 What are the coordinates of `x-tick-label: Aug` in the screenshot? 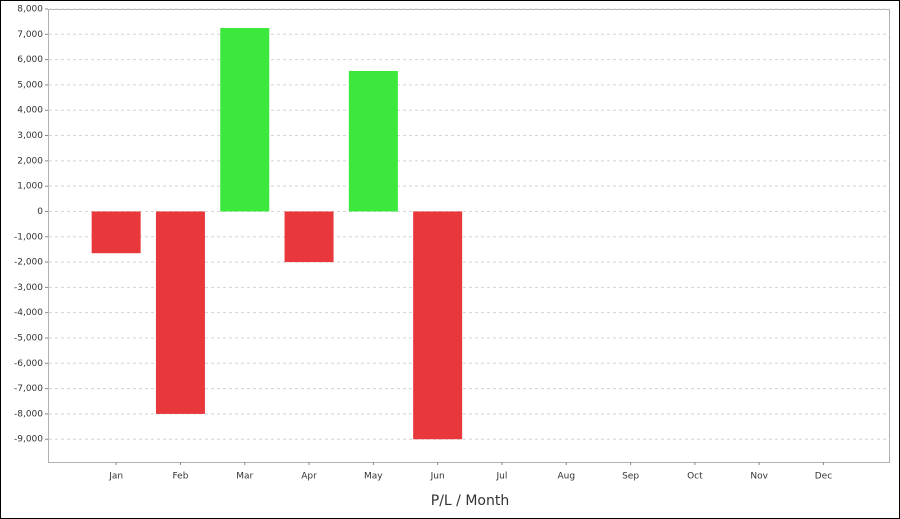 It's located at (566, 477).